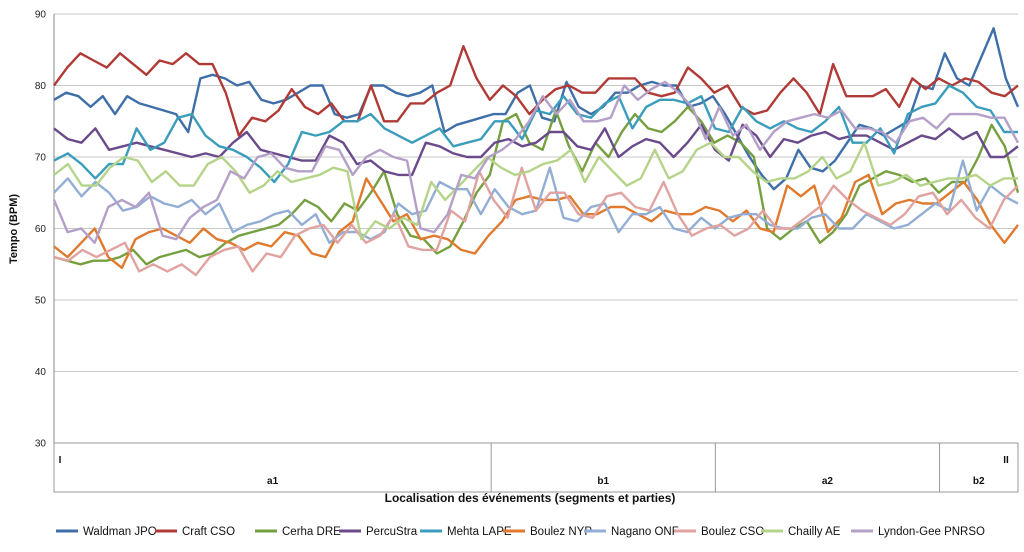  I want to click on segment-band-frame, so click(536, 467).